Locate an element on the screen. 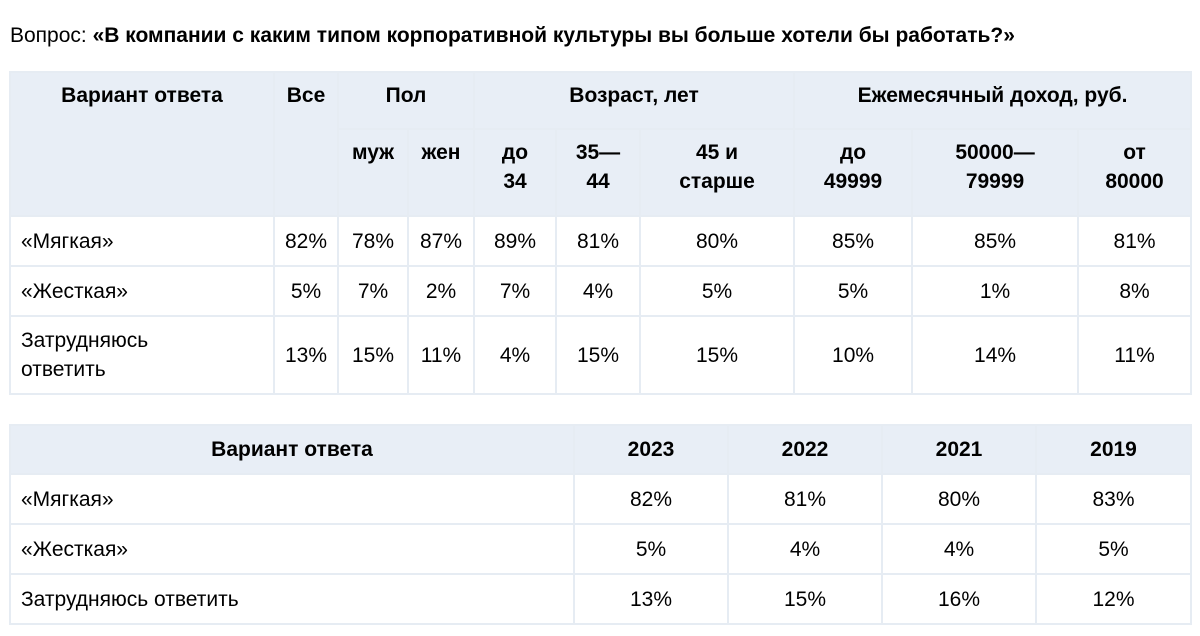 The image size is (1200, 636). row-label-line1: Затрудняюсь is located at coordinates (85, 340).